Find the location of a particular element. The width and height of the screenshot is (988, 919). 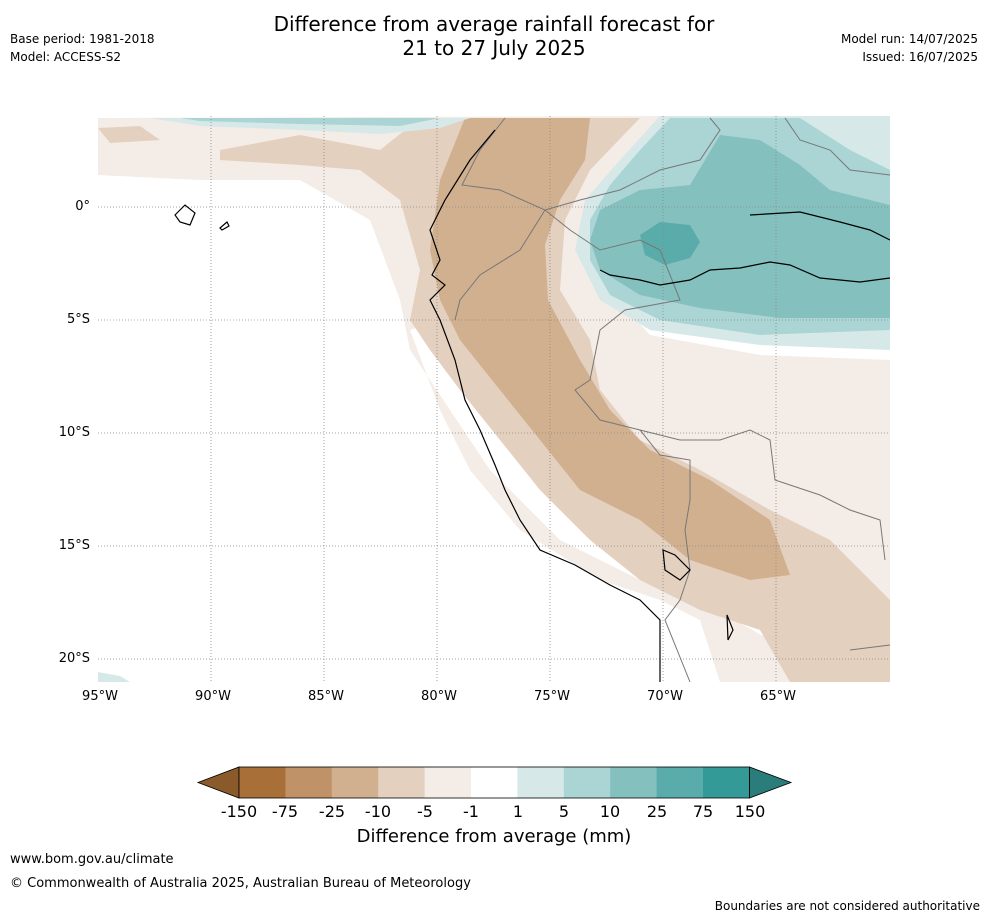

lon-label-85w: 85°W is located at coordinates (326, 696).